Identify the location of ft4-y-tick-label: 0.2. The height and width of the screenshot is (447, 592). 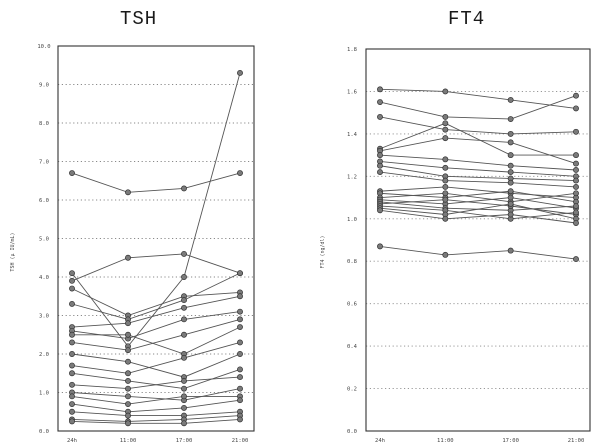
(352, 390).